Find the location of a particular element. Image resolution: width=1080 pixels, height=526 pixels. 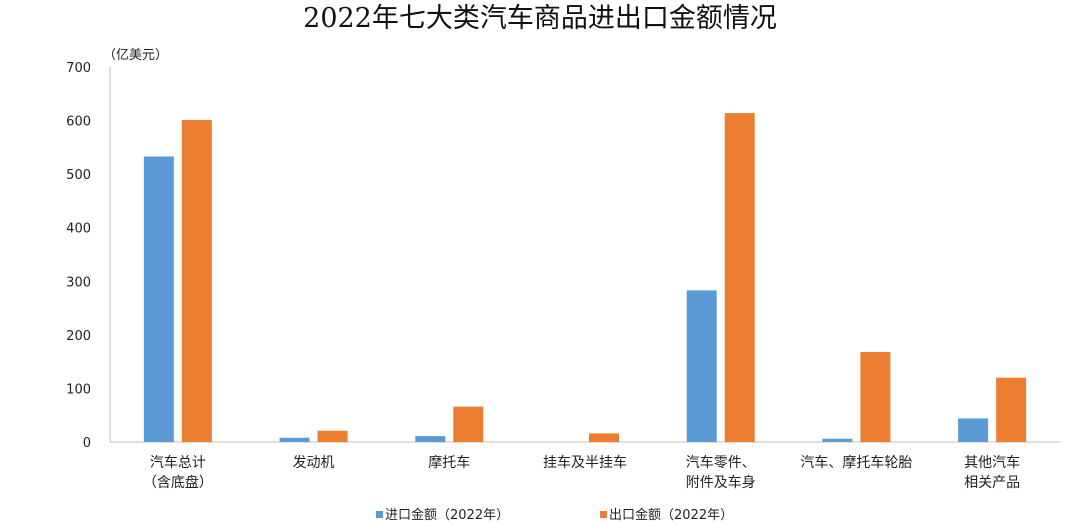

y-tick-label: 300 is located at coordinates (78, 282).